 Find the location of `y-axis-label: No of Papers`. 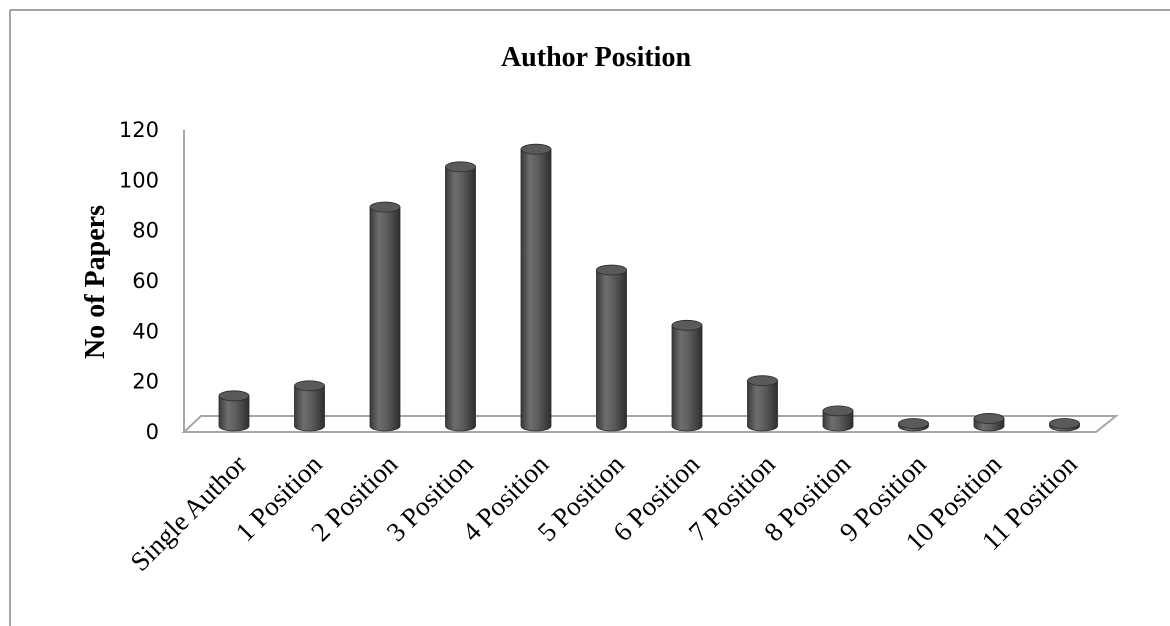

y-axis-label: No of Papers is located at coordinates (95, 282).